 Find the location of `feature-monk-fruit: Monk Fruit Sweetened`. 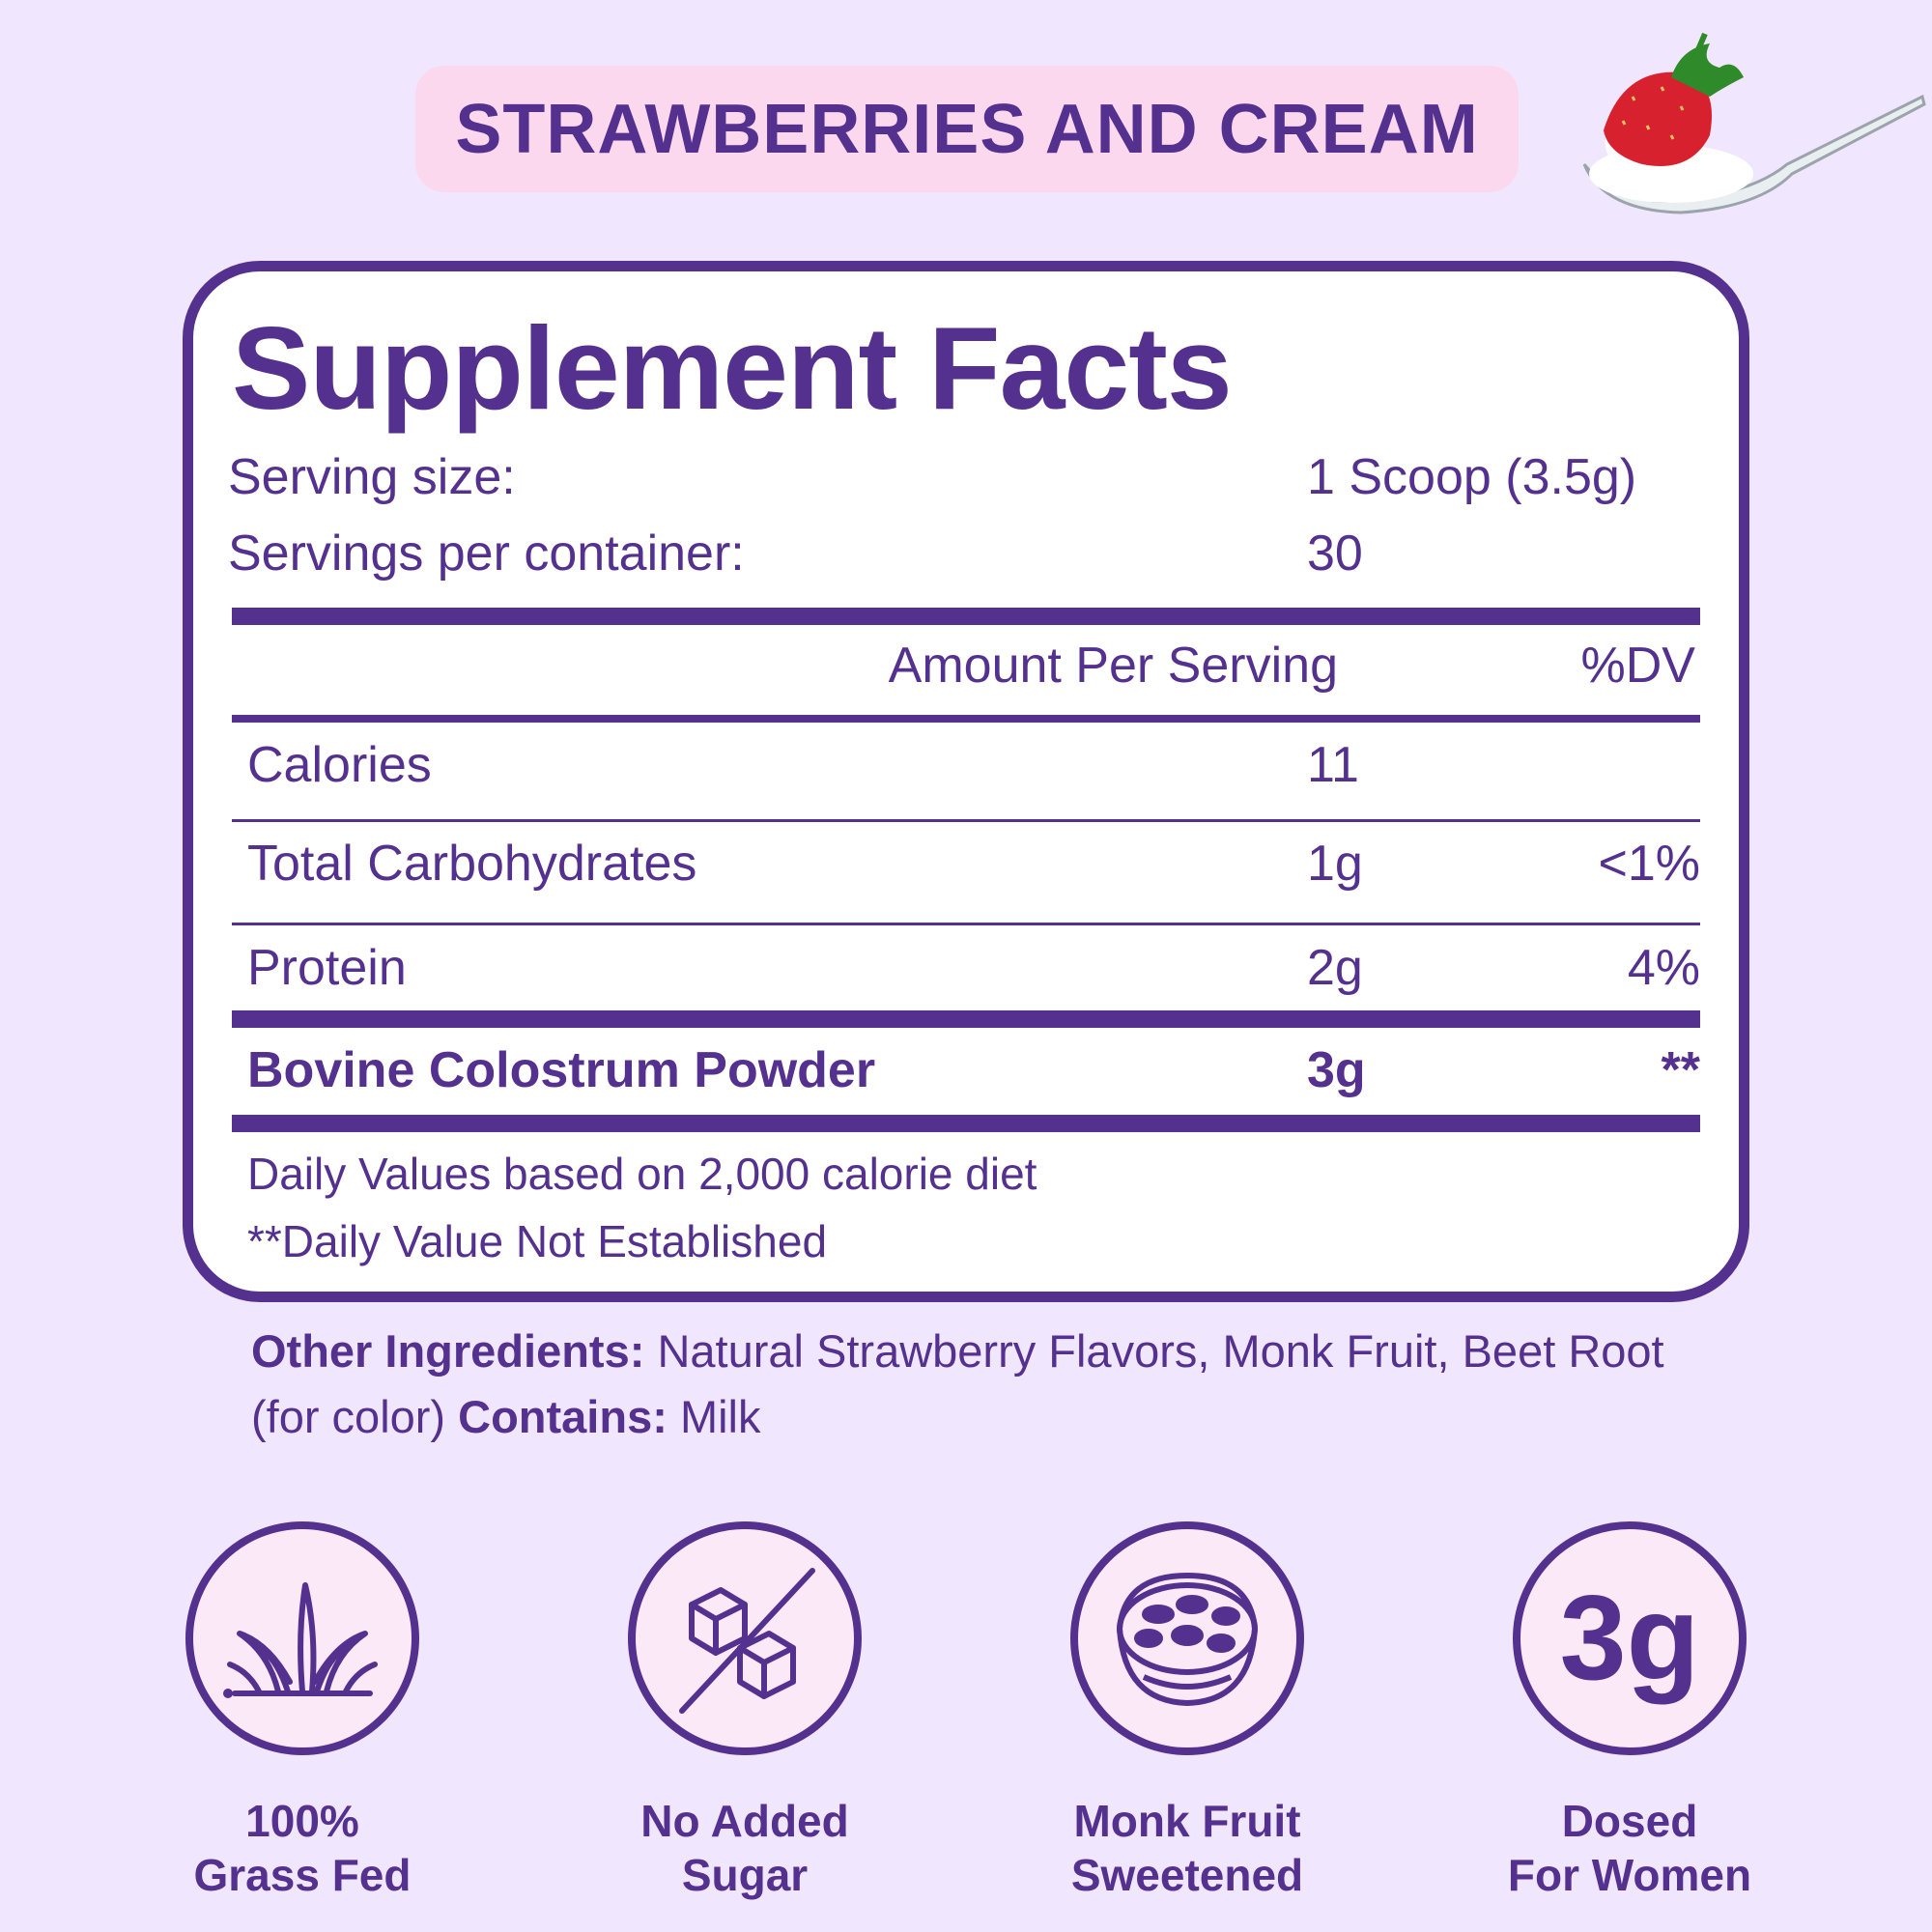

feature-monk-fruit: Monk Fruit Sweetened is located at coordinates (1187, 1711).